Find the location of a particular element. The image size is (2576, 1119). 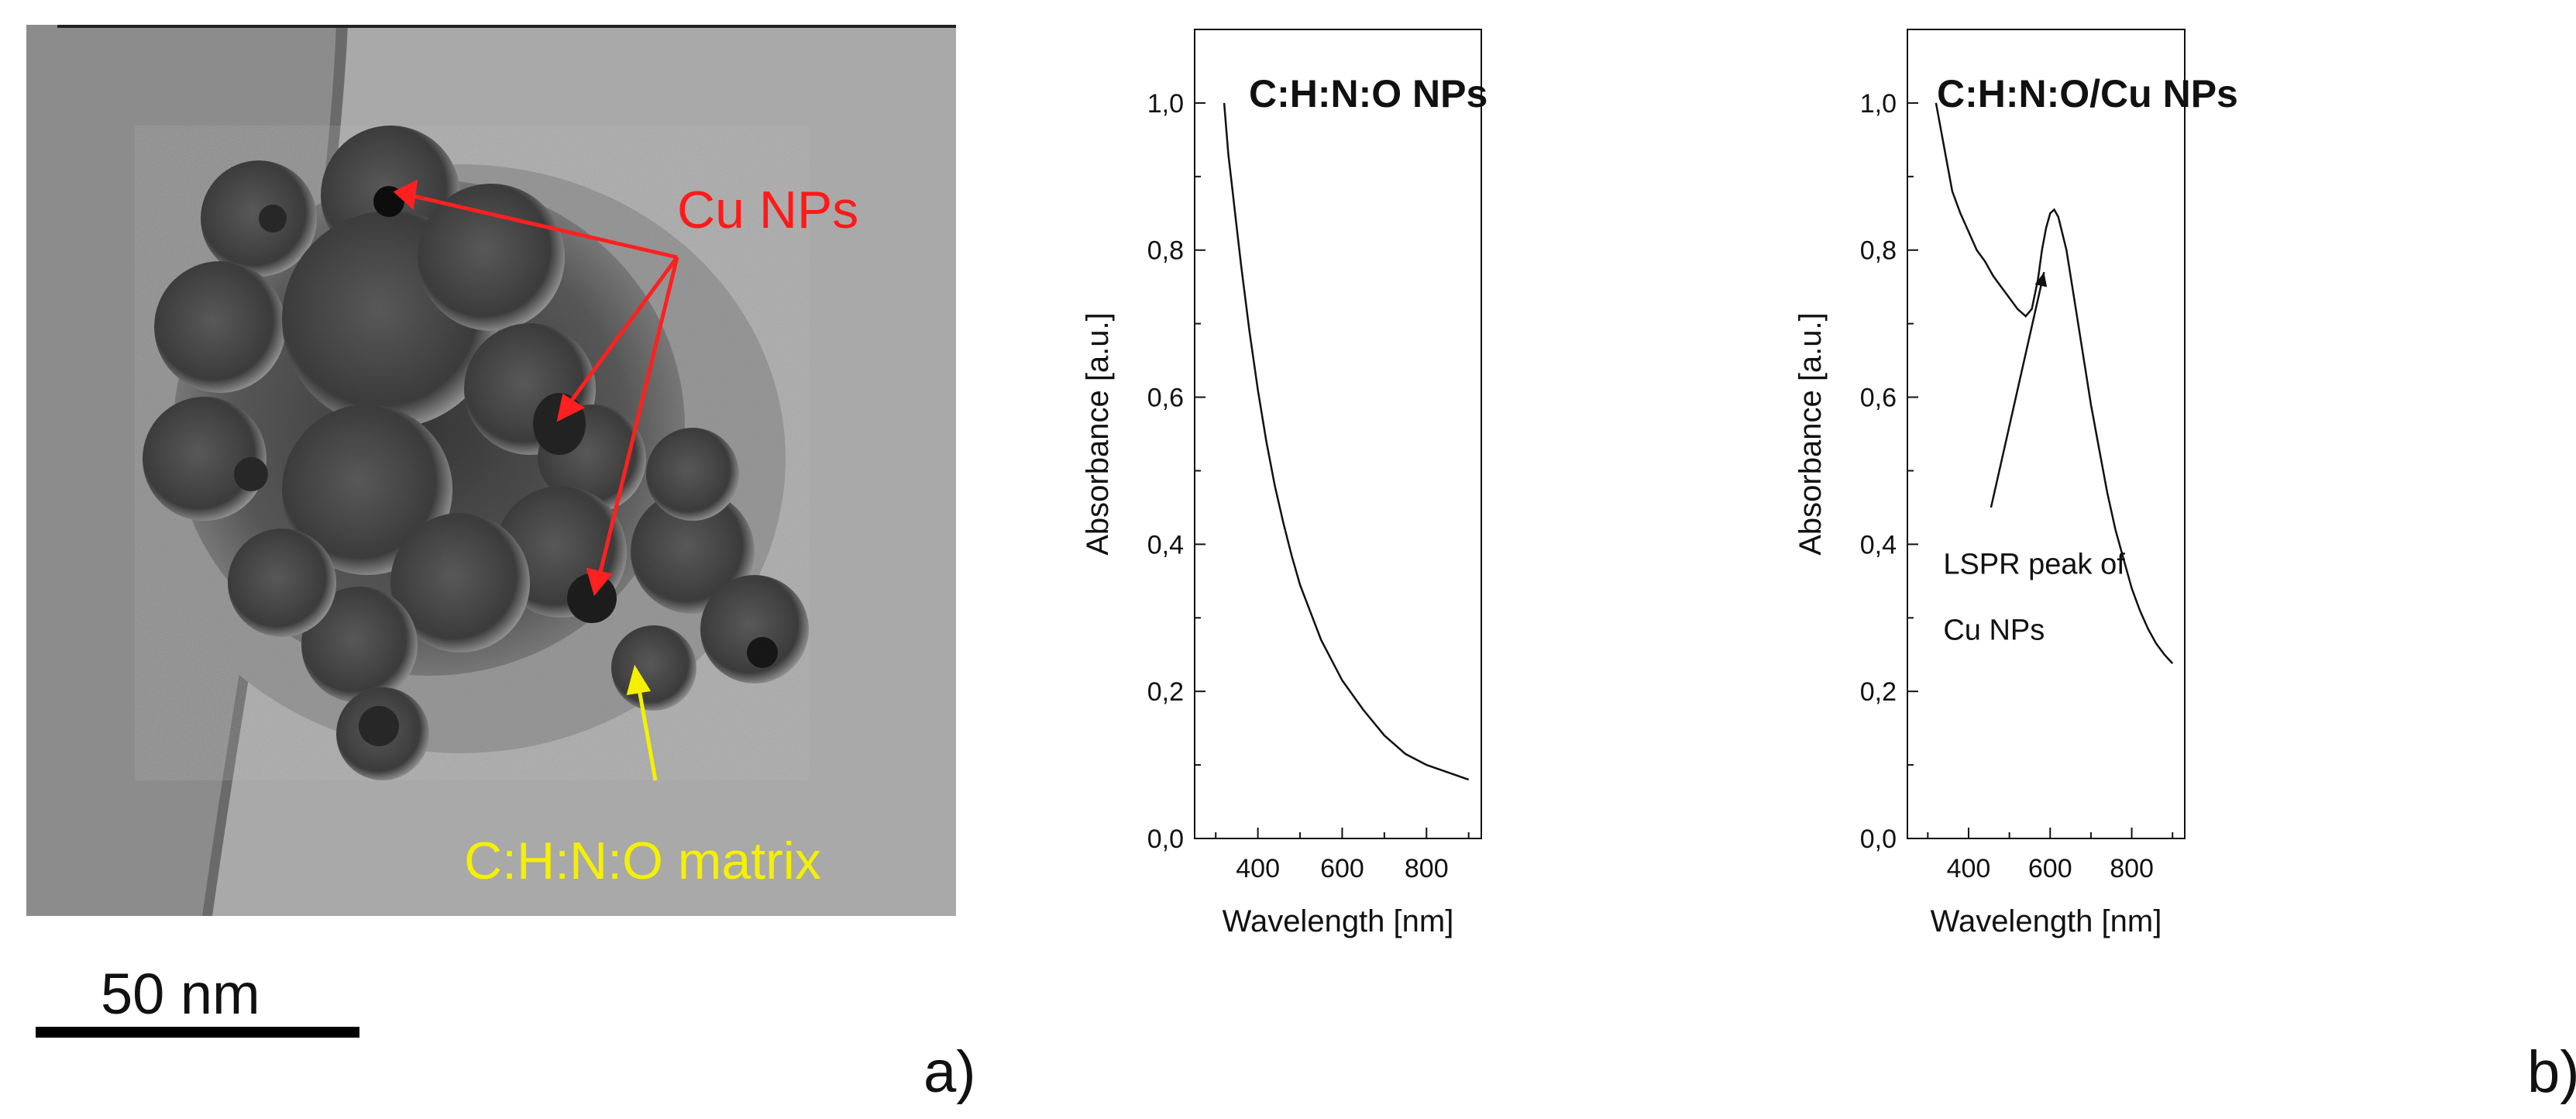

scale-bar-label: 50 nm is located at coordinates (180, 994).